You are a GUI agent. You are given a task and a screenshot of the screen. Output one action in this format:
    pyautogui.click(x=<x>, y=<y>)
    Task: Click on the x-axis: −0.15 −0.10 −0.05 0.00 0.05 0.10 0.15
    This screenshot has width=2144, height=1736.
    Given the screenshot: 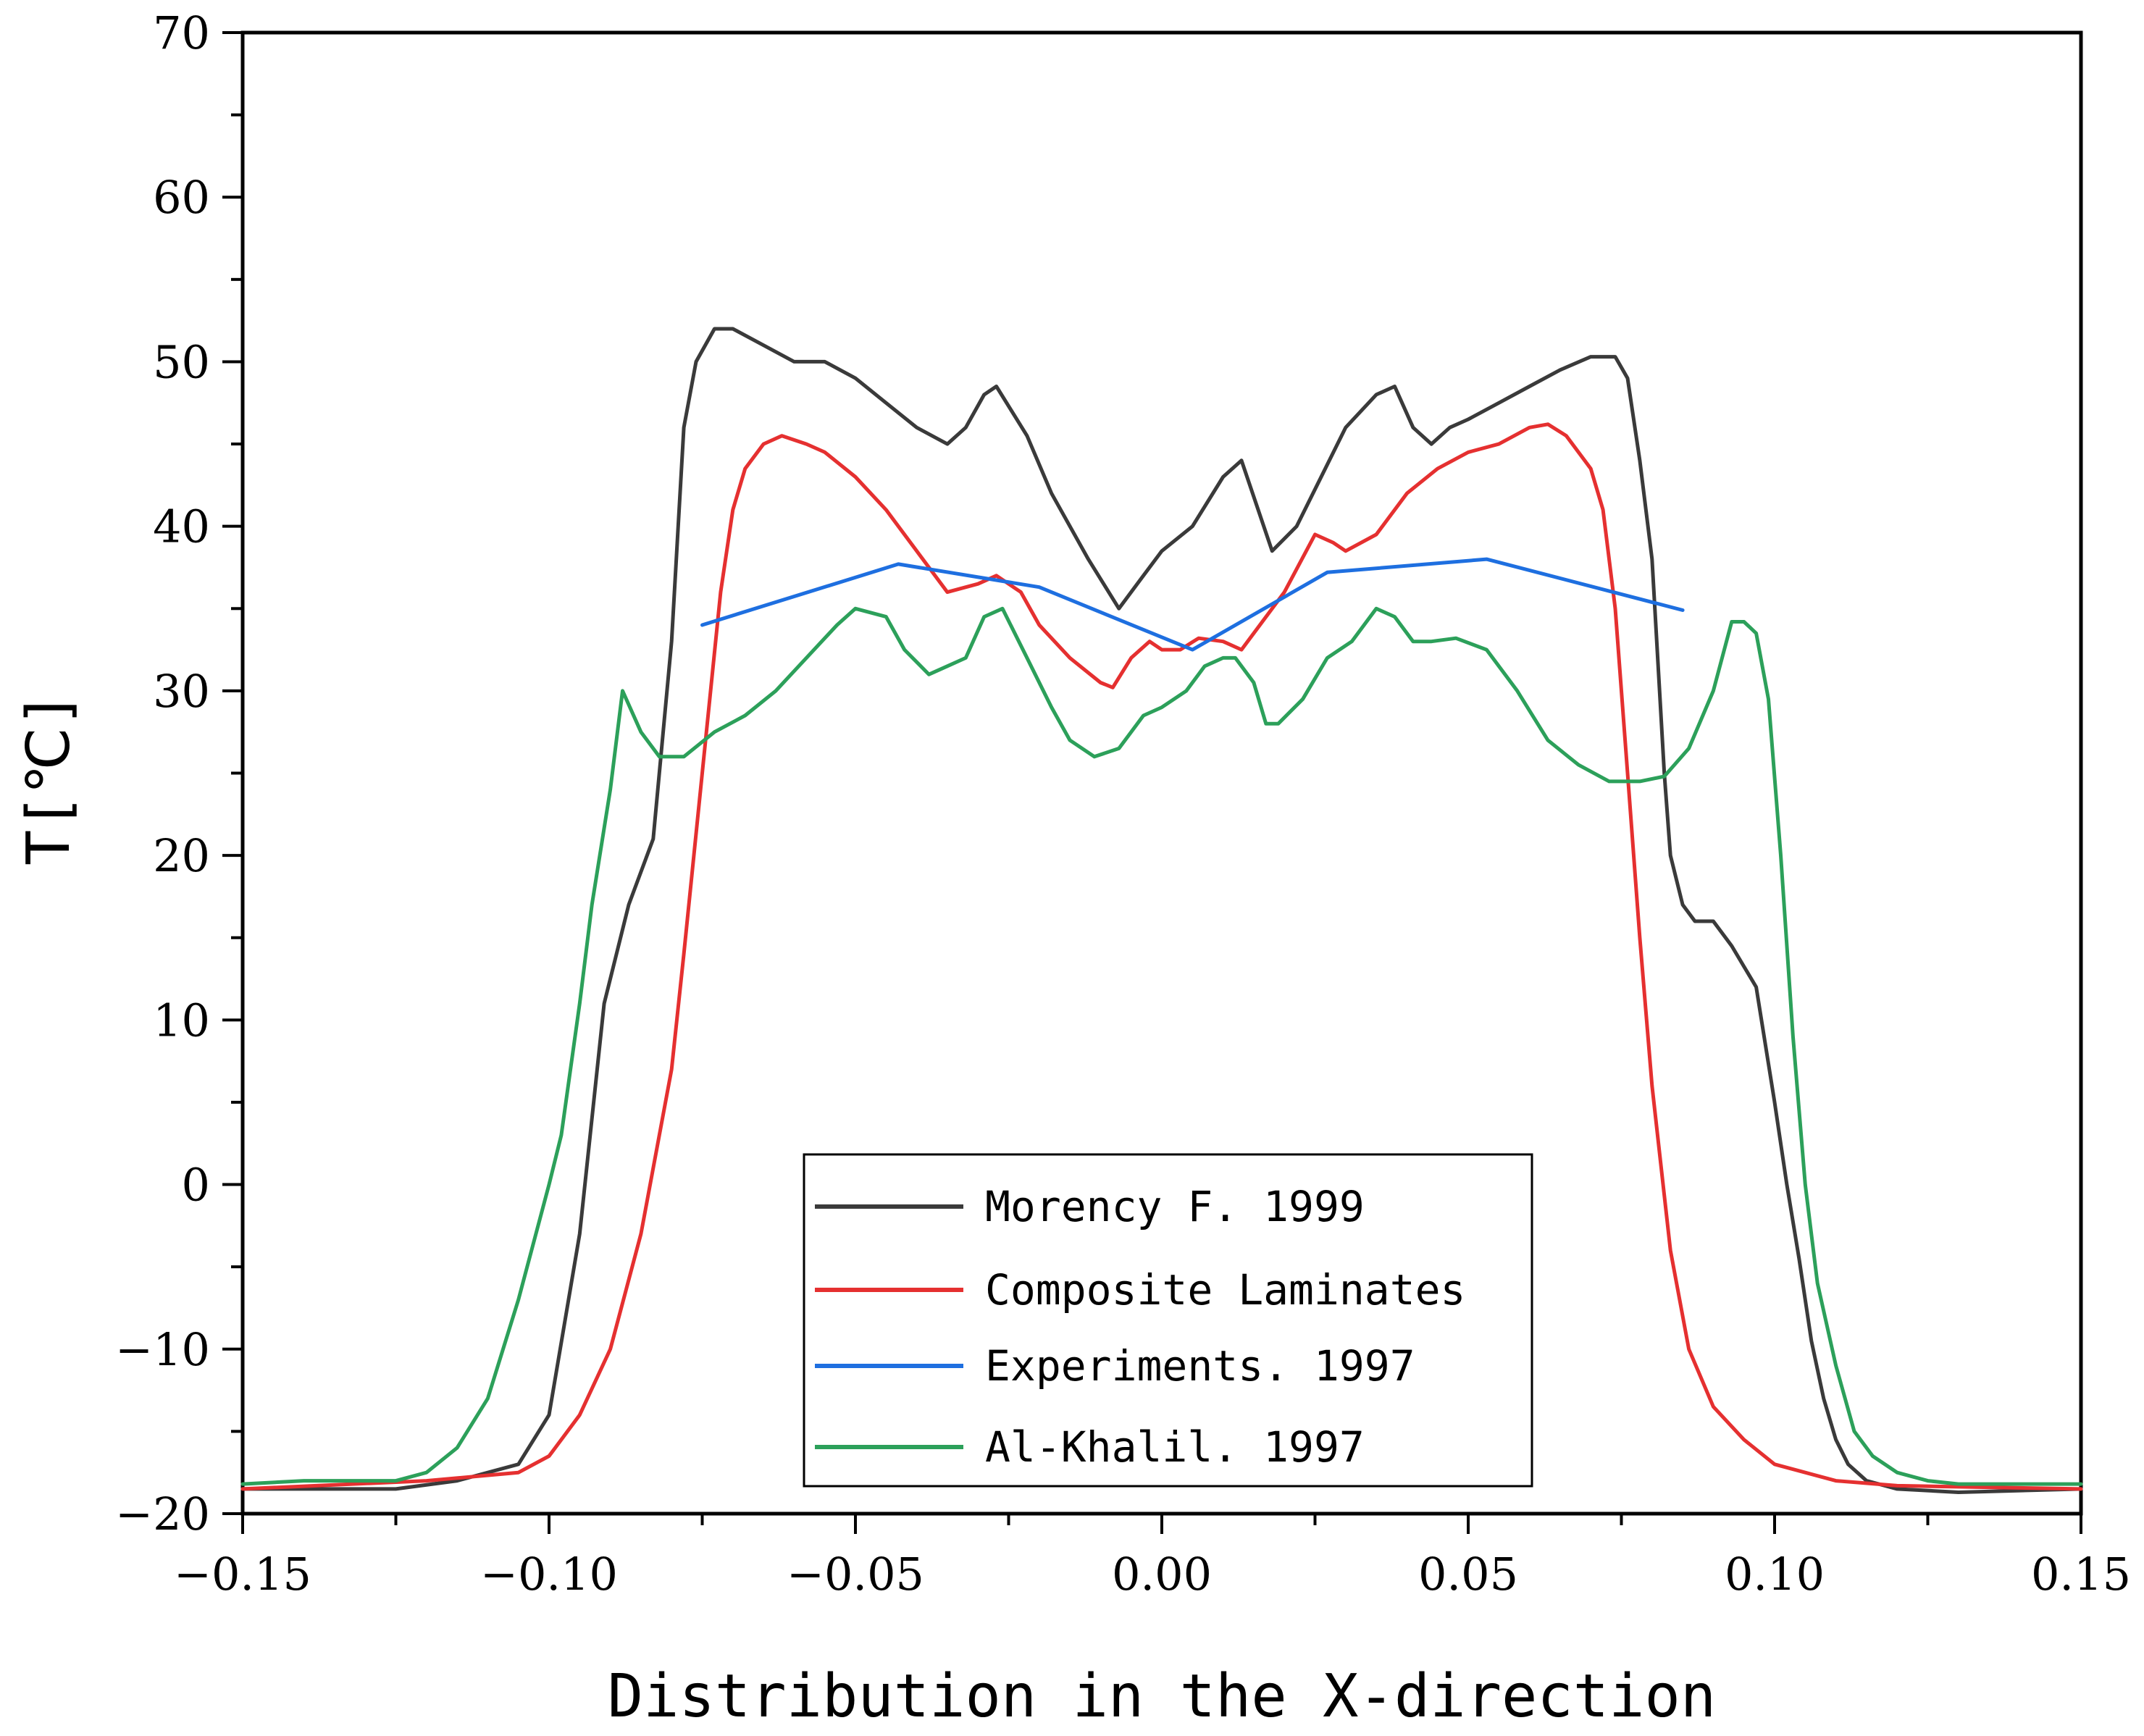 What is the action you would take?
    pyautogui.click(x=1153, y=1557)
    